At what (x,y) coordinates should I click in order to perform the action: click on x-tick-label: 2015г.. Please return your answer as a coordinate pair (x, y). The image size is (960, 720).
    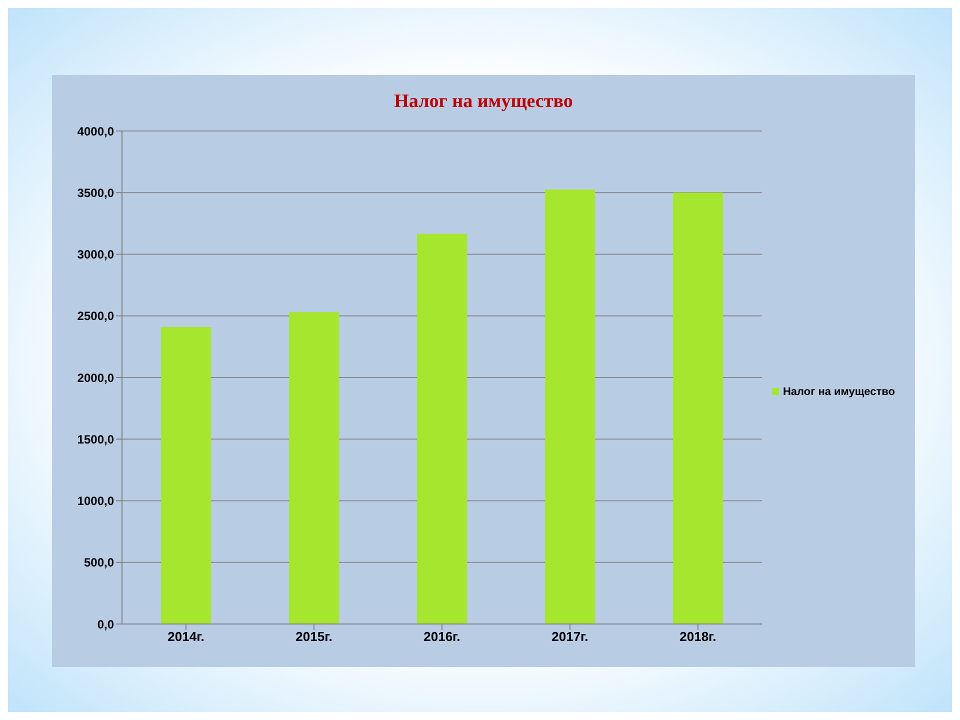
    Looking at the image, I should click on (314, 636).